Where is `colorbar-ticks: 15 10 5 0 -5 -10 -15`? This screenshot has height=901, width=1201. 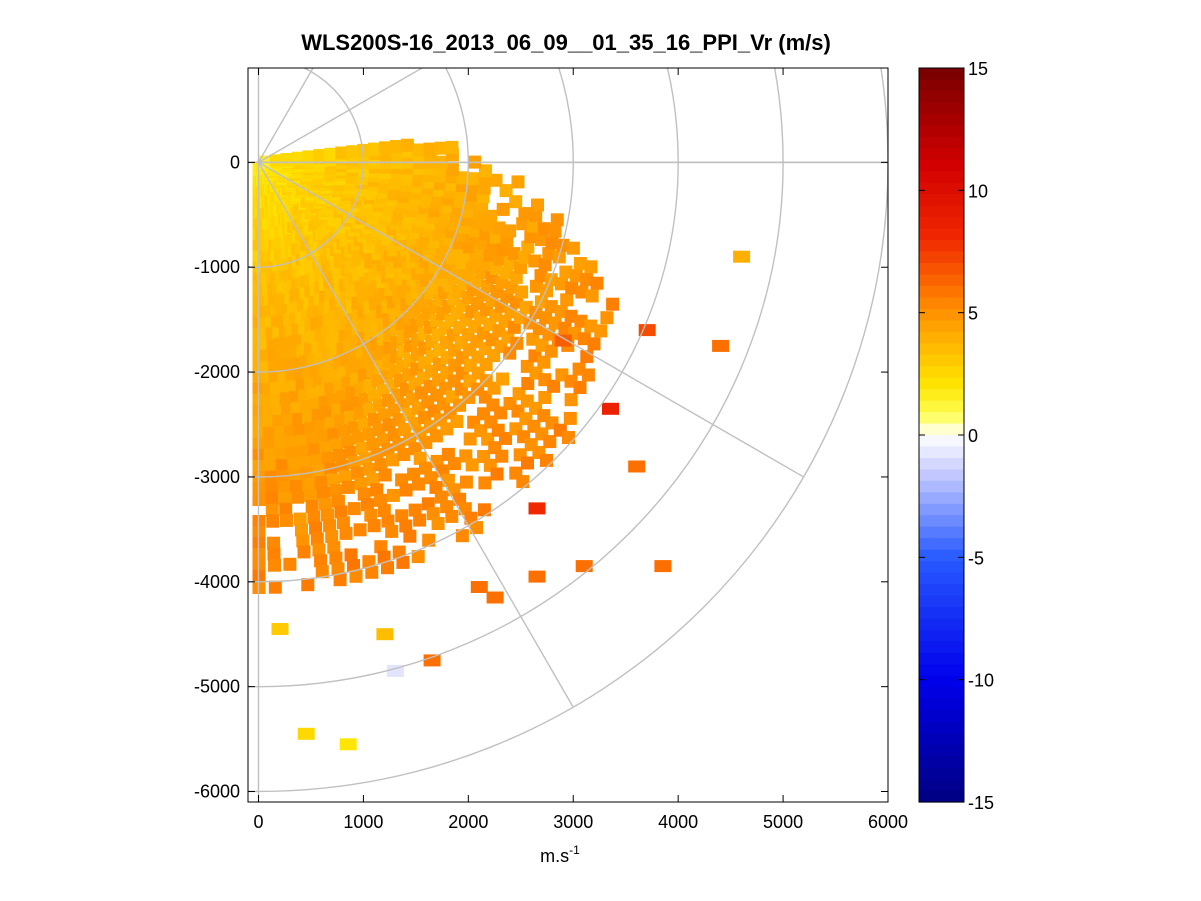
colorbar-ticks: 15 10 5 0 -5 -10 -15 is located at coordinates (956, 436).